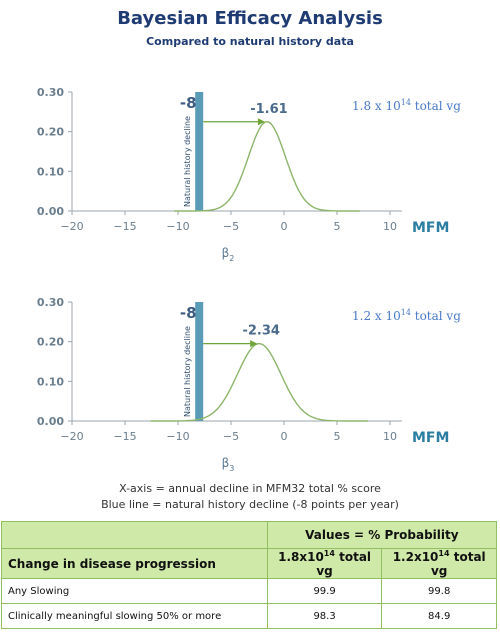 This screenshot has height=632, width=500. I want to click on table-row: Any Slowing 99.9 99.8, so click(249, 591).